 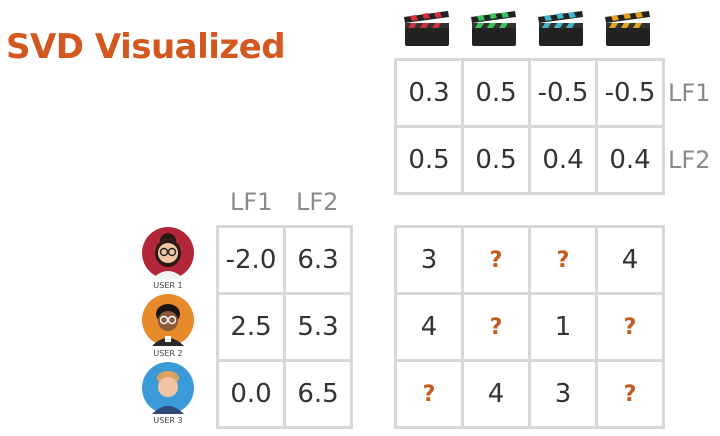 I want to click on user-label: USER 2, so click(x=168, y=353).